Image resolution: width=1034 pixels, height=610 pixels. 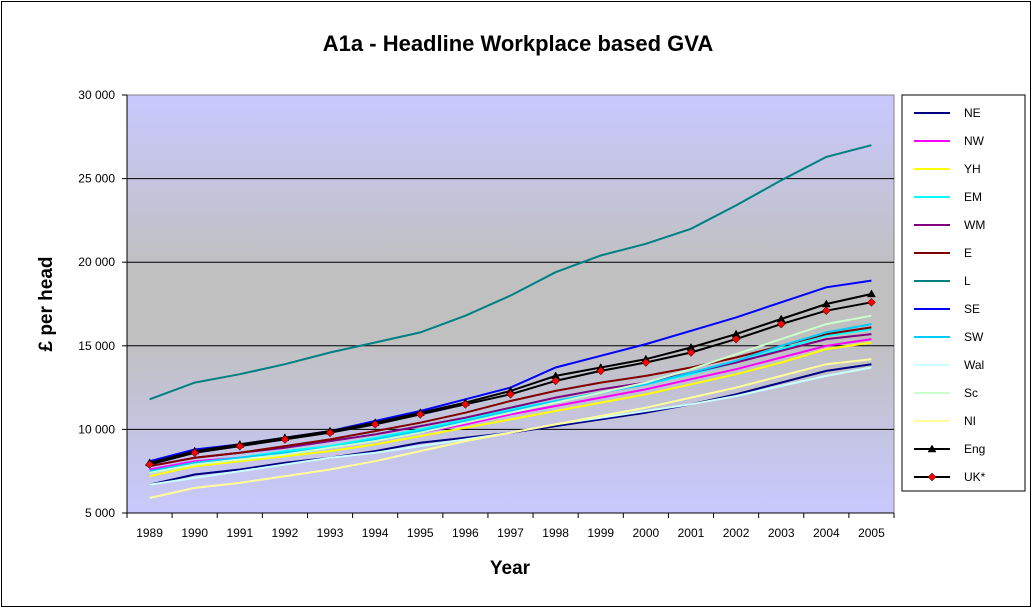 What do you see at coordinates (949, 141) in the screenshot?
I see `legend-item: NW` at bounding box center [949, 141].